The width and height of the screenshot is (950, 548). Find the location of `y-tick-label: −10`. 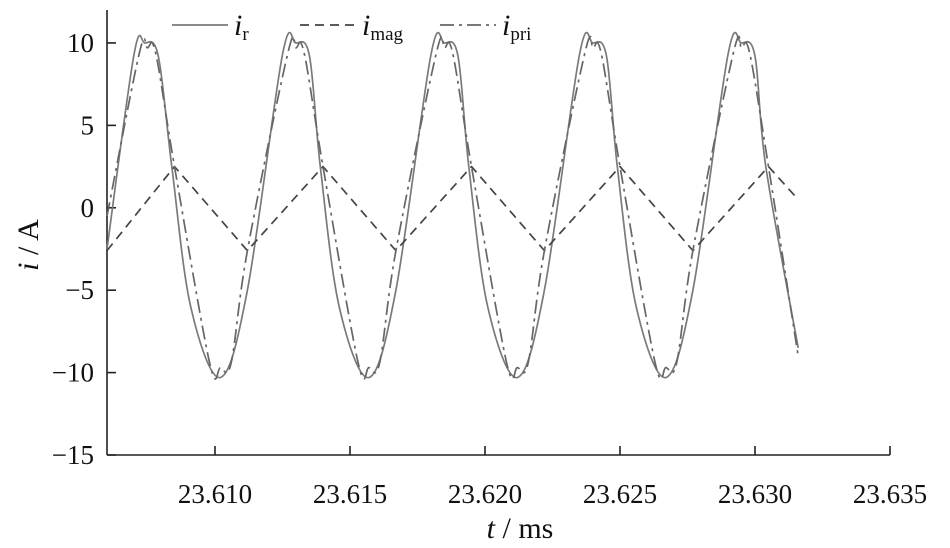

y-tick-label: −10 is located at coordinates (73, 373).